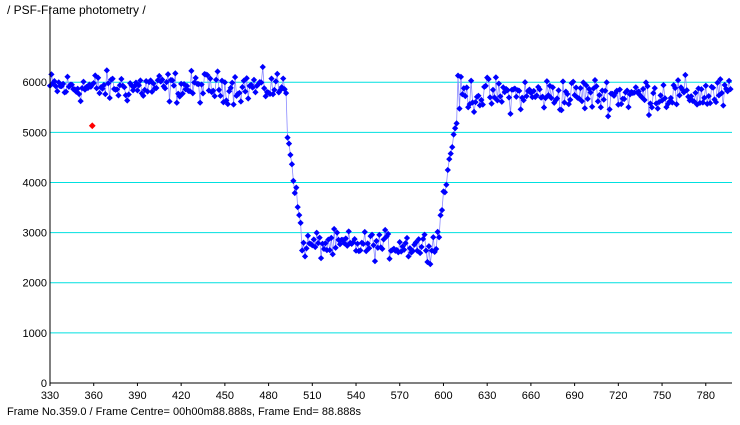  Describe the element at coordinates (35, 83) in the screenshot. I see `y-tick-label: 6000` at that location.